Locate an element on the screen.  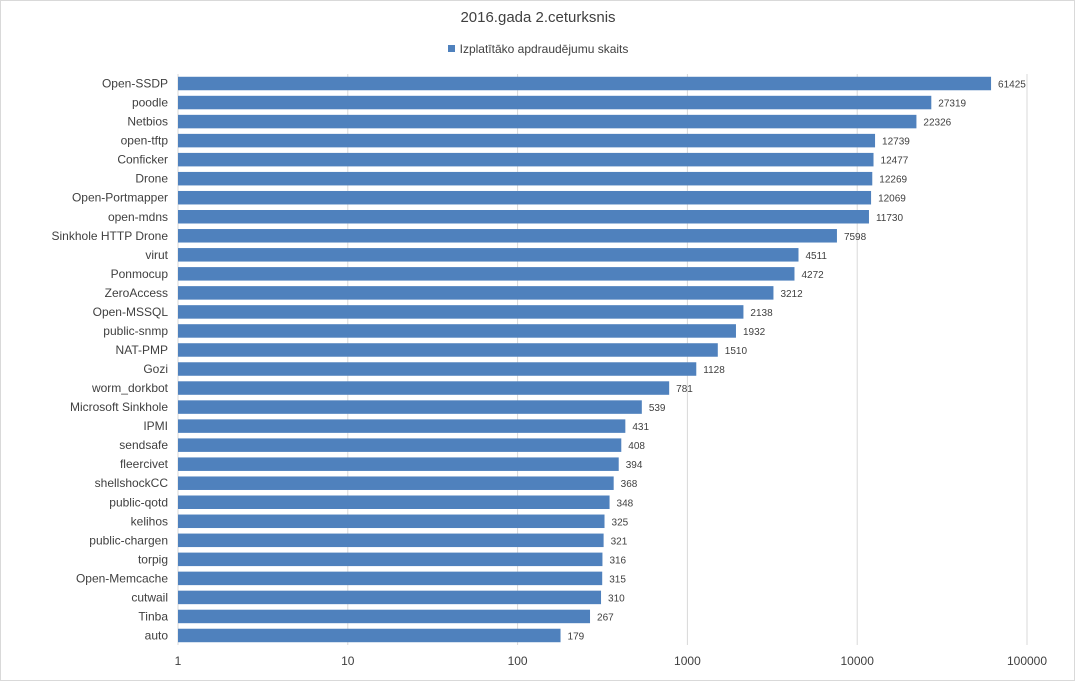
category-label: Open-MSSQL is located at coordinates (131, 312).